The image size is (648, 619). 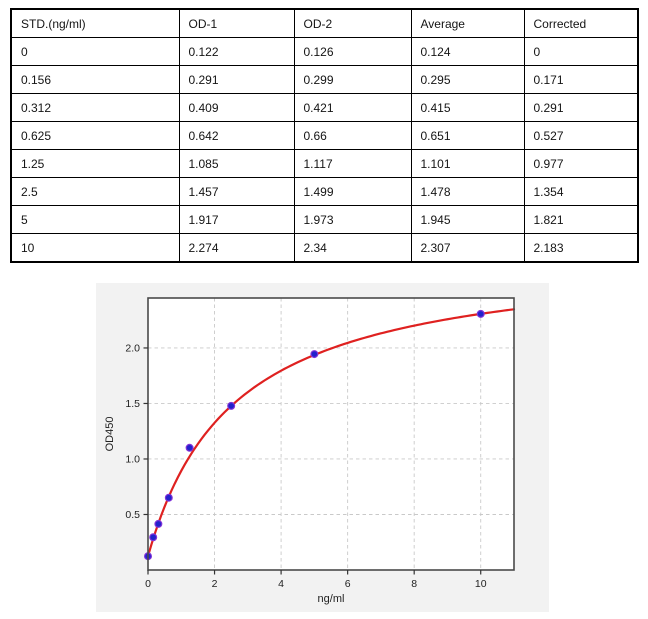 What do you see at coordinates (95, 79) in the screenshot?
I see `table-cell: 0.156` at bounding box center [95, 79].